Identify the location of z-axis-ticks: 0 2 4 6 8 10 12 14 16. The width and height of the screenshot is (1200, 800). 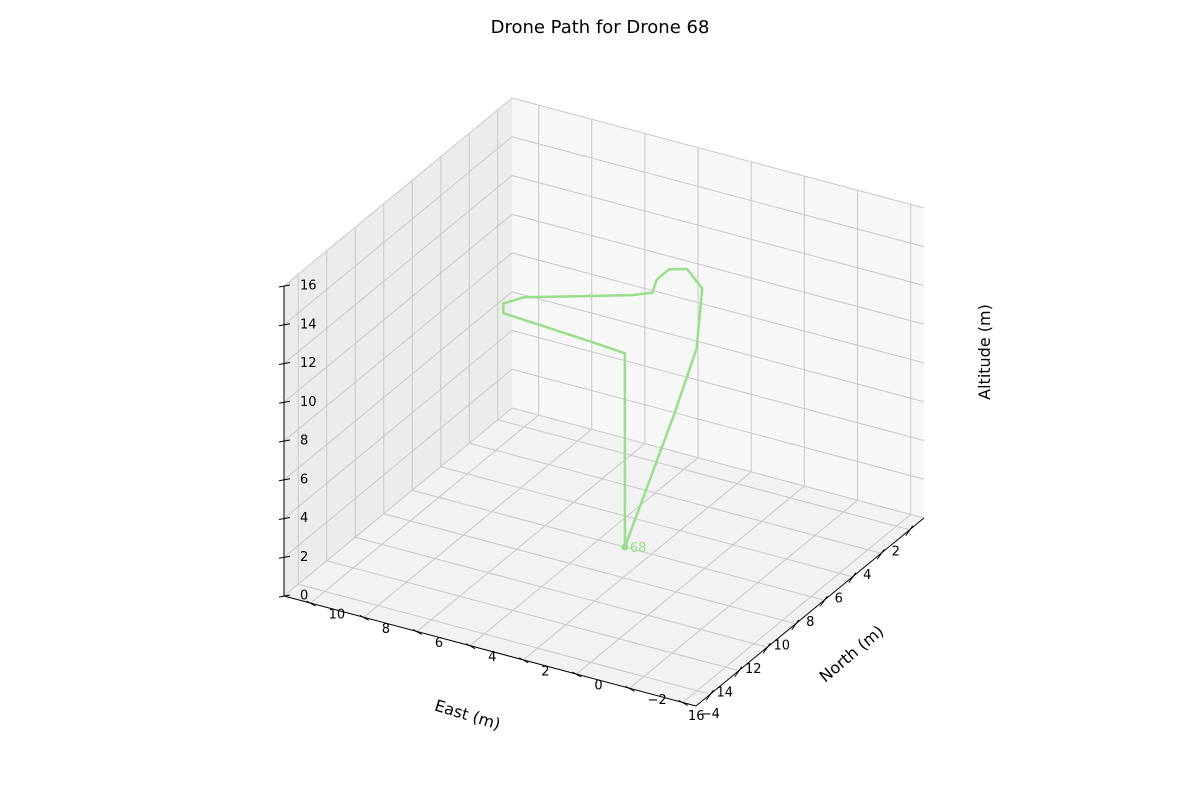
(297, 441).